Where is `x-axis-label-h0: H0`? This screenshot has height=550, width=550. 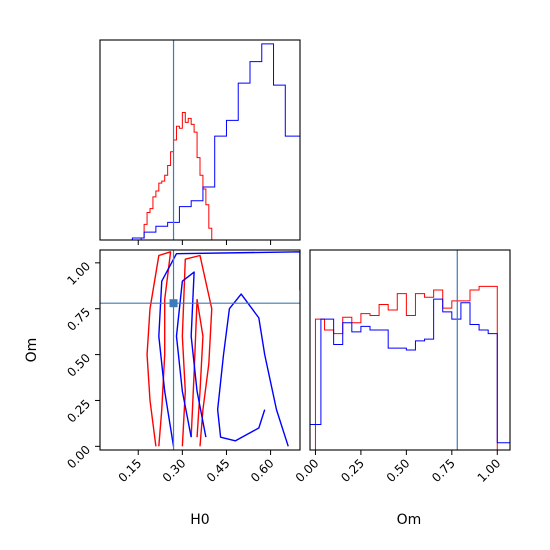
x-axis-label-h0: H0 is located at coordinates (199, 520).